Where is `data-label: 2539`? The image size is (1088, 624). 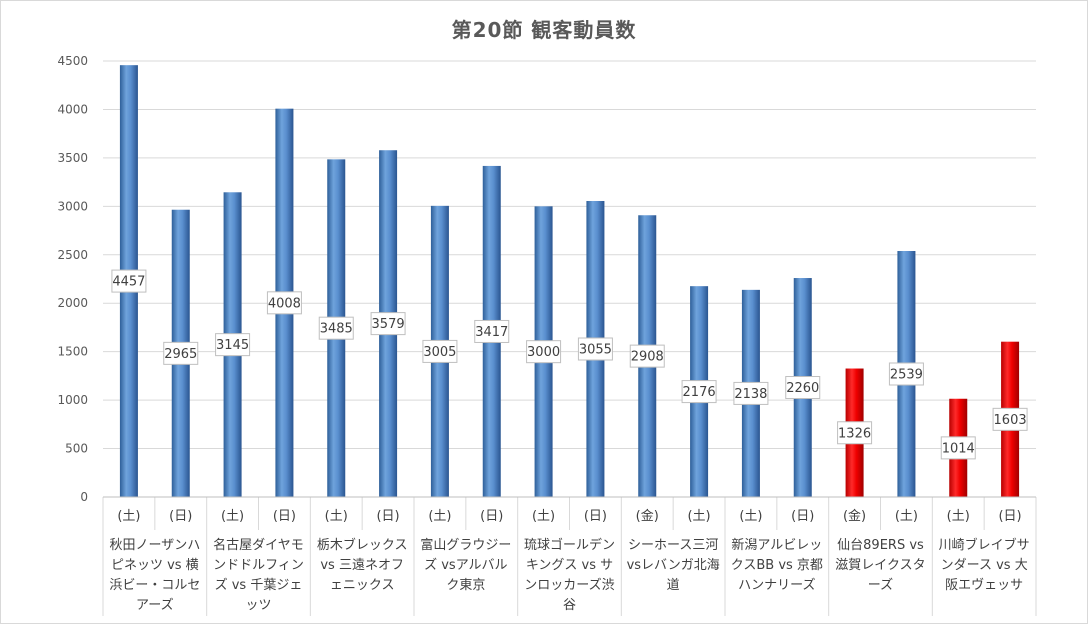
data-label: 2539 is located at coordinates (906, 374).